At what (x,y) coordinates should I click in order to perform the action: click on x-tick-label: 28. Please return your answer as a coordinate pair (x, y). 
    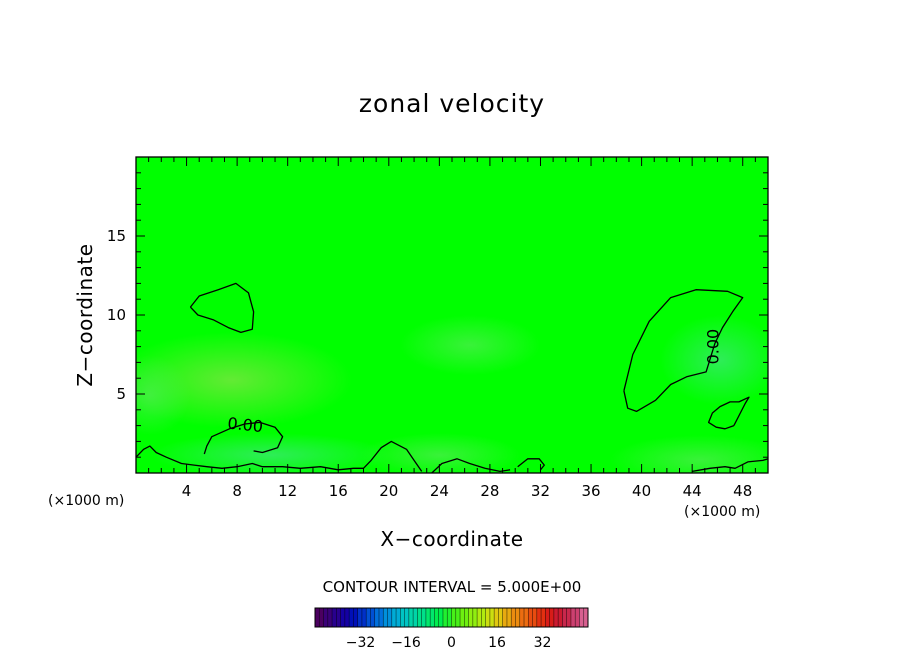
    Looking at the image, I should click on (489, 491).